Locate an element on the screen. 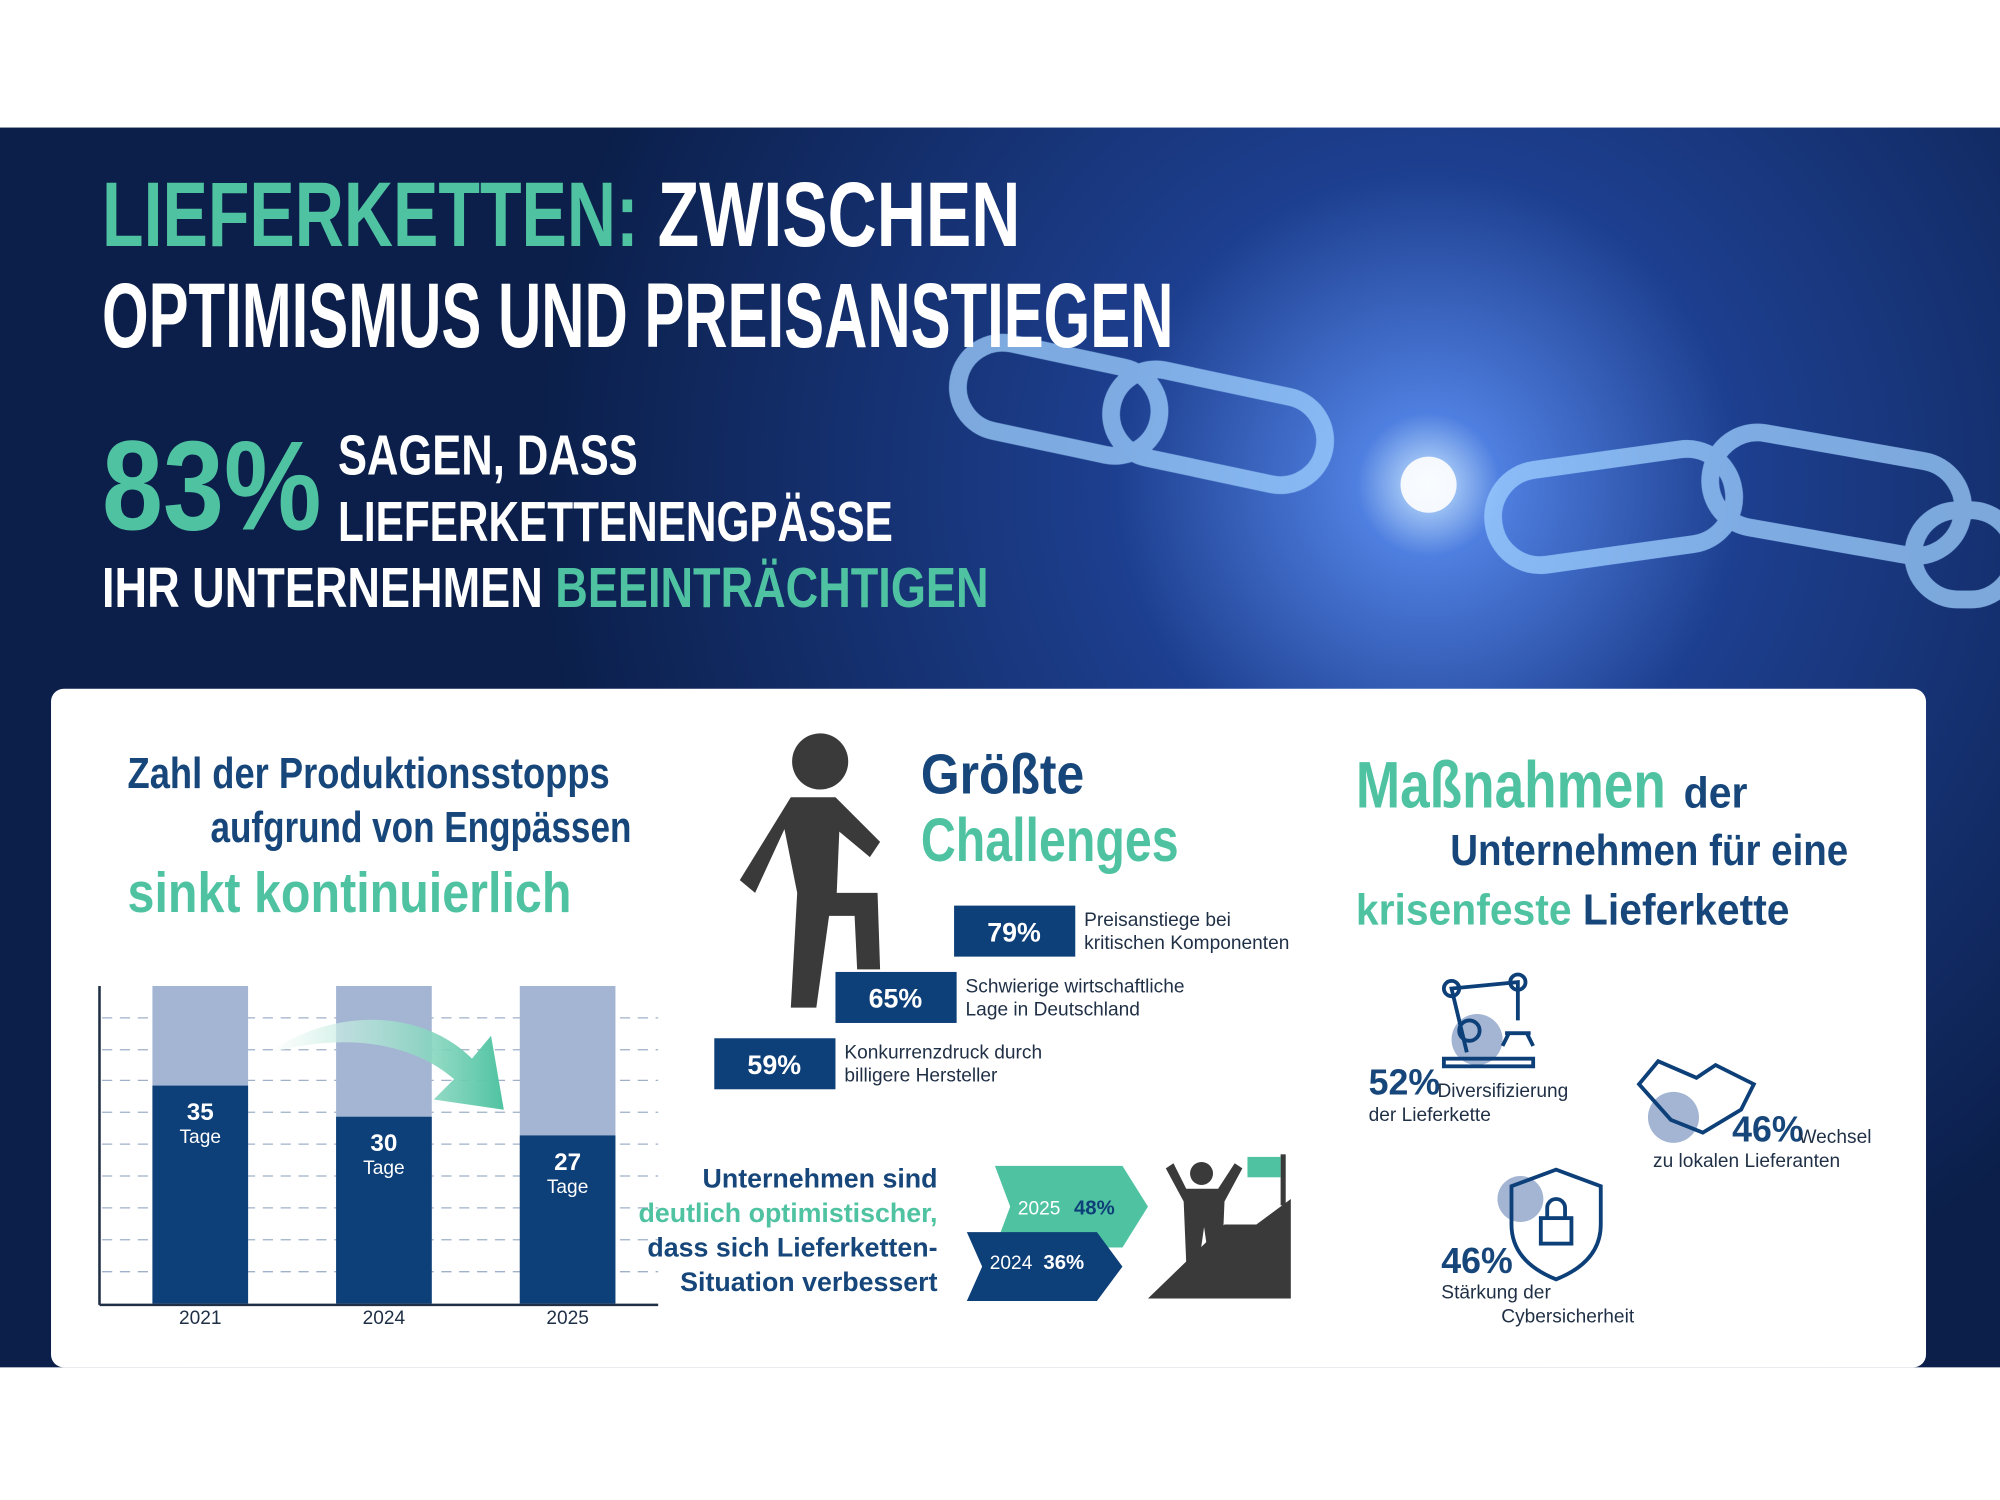  title: LIEFERKETTEN: ZWISCHEN is located at coordinates (561, 215).